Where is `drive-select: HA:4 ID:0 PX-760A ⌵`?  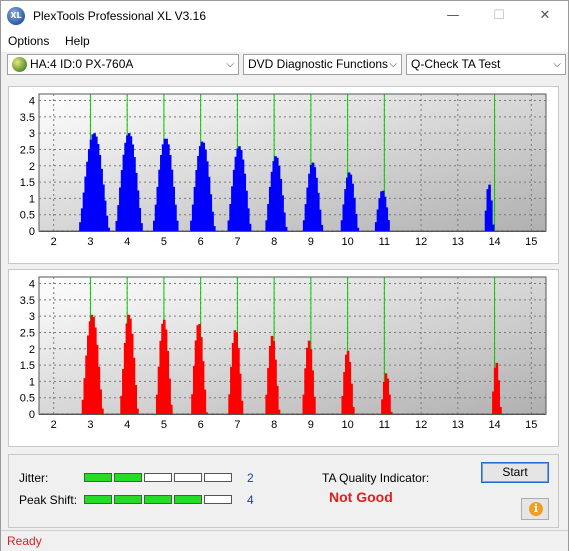
drive-select: HA:4 ID:0 PX-760A ⌵ is located at coordinates (123, 64).